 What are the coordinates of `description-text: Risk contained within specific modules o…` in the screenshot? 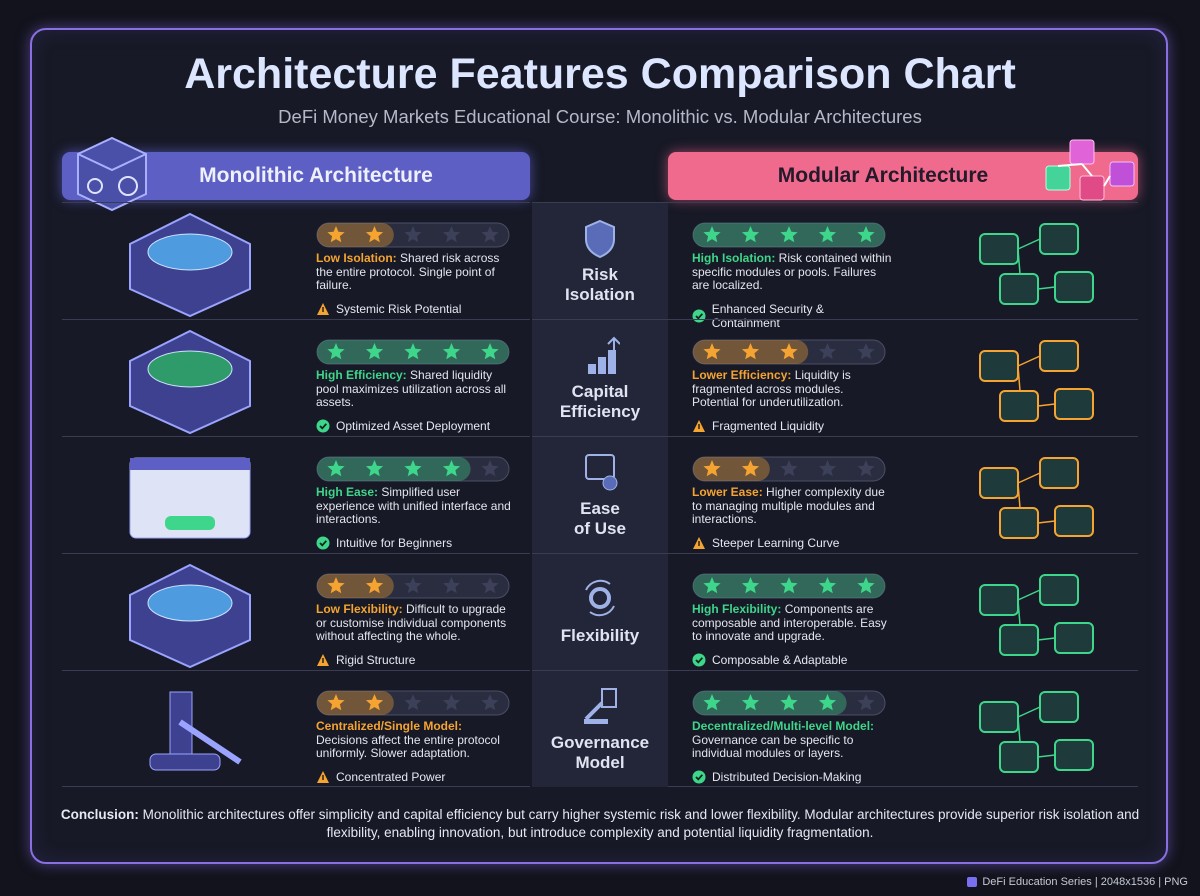 It's located at (792, 271).